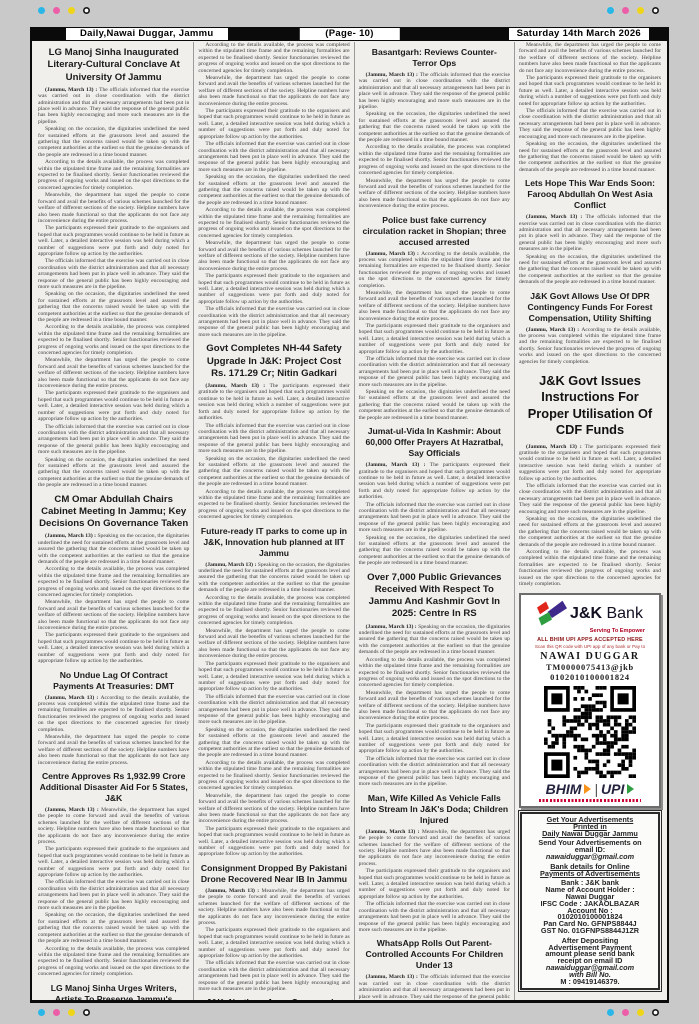 Image resolution: width=699 pixels, height=1024 pixels. Describe the element at coordinates (588, 789) in the screenshot. I see `bhim-arrow-icon` at that location.